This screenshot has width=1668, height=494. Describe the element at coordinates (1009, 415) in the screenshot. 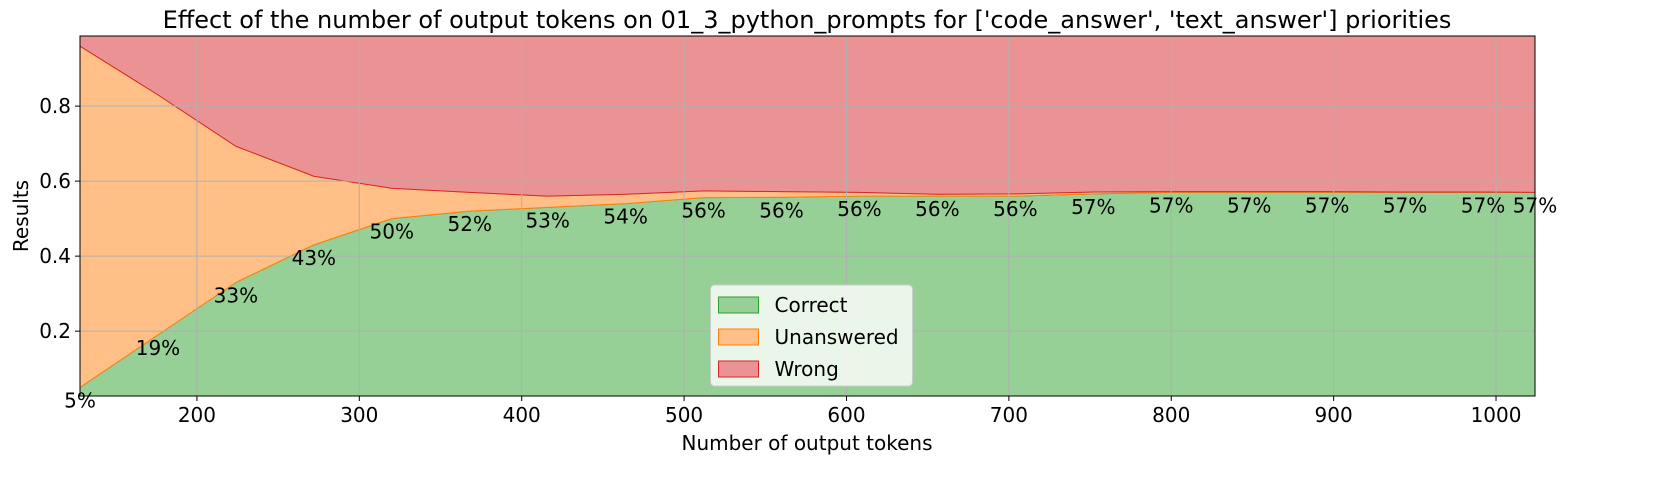

I see `x-tick-label: 700` at that location.